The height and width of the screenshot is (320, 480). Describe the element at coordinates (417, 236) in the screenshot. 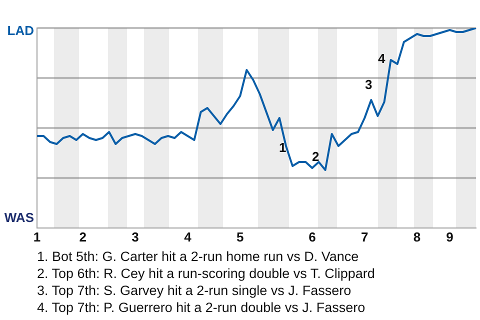

I see `x-tick-label: 8` at that location.